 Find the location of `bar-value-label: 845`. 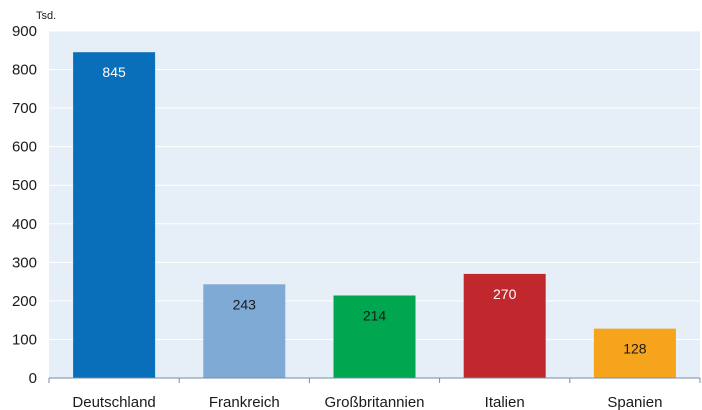

bar-value-label: 845 is located at coordinates (114, 72).